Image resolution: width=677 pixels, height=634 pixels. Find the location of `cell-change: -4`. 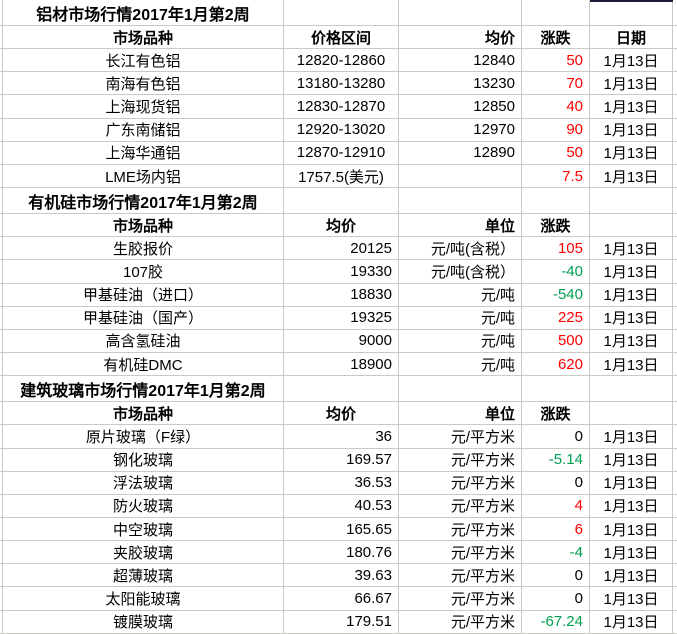

cell-change: -4 is located at coordinates (556, 553).